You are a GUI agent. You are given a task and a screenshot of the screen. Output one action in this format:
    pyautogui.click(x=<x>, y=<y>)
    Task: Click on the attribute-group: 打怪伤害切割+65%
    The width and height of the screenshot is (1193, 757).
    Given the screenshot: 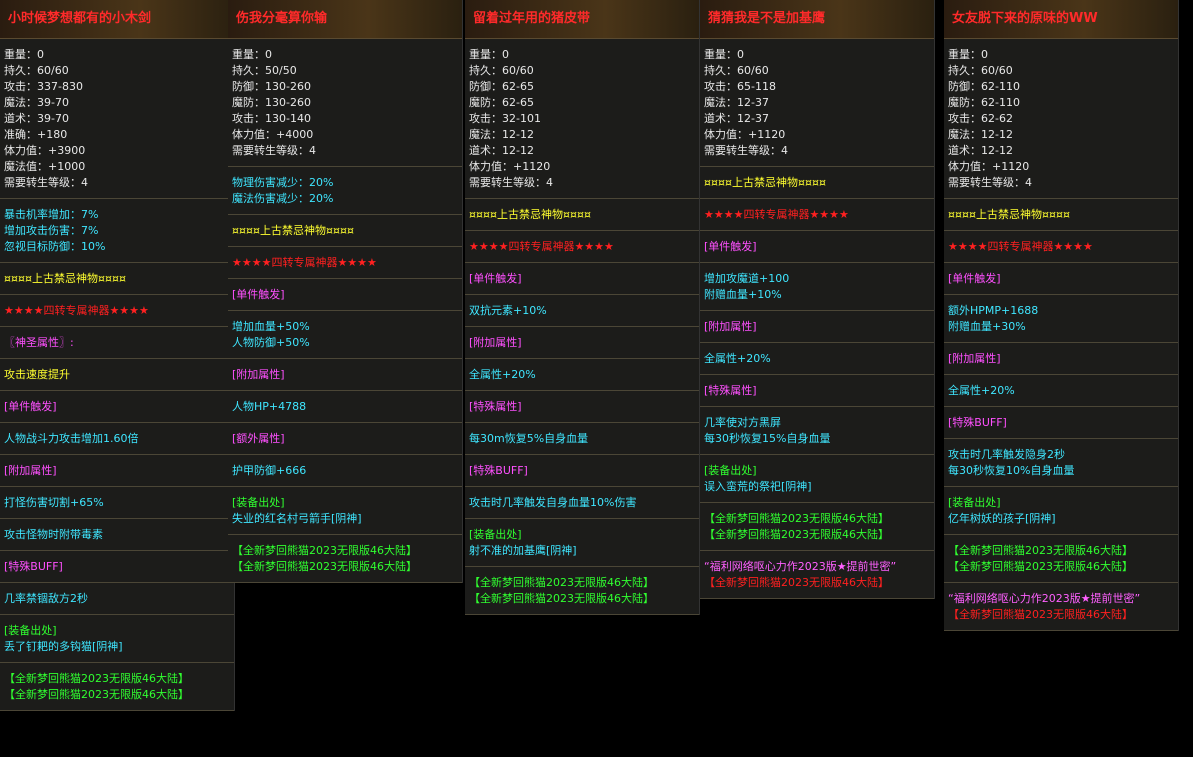 What is the action you would take?
    pyautogui.click(x=117, y=503)
    